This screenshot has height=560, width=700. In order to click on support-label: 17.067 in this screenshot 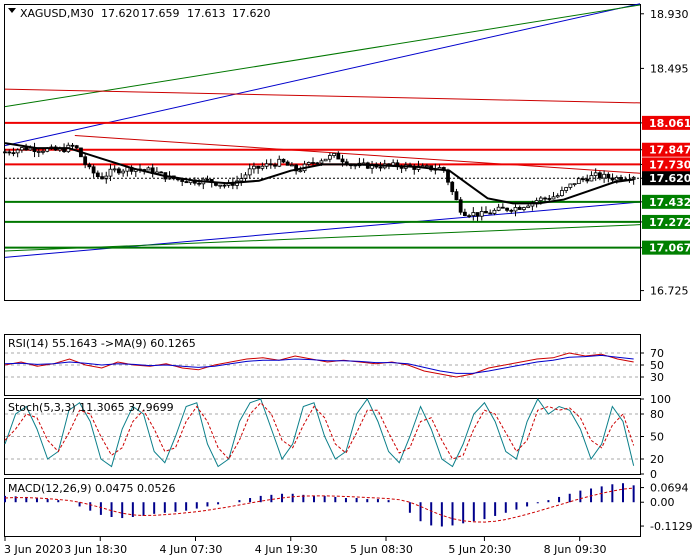, I will do `click(670, 248)`.